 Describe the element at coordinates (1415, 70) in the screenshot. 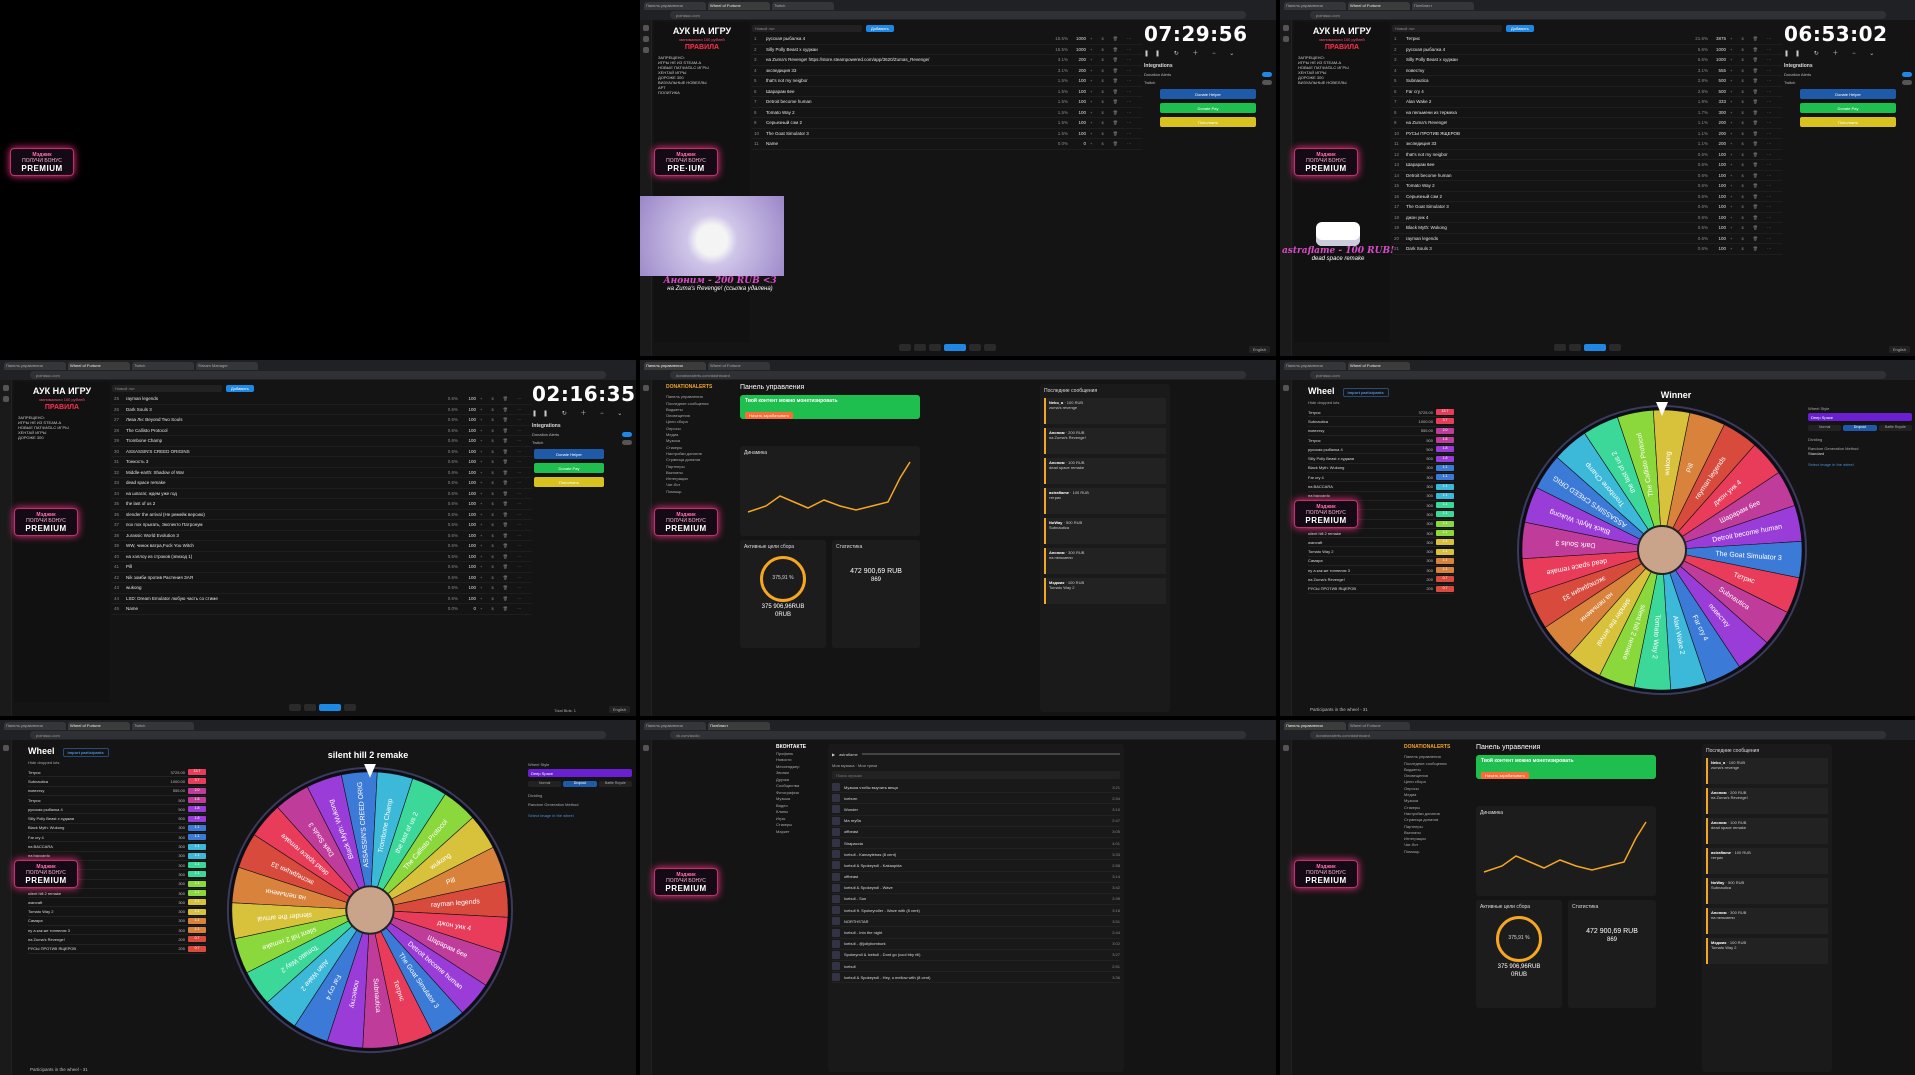

I see `lot-name: повестку` at that location.